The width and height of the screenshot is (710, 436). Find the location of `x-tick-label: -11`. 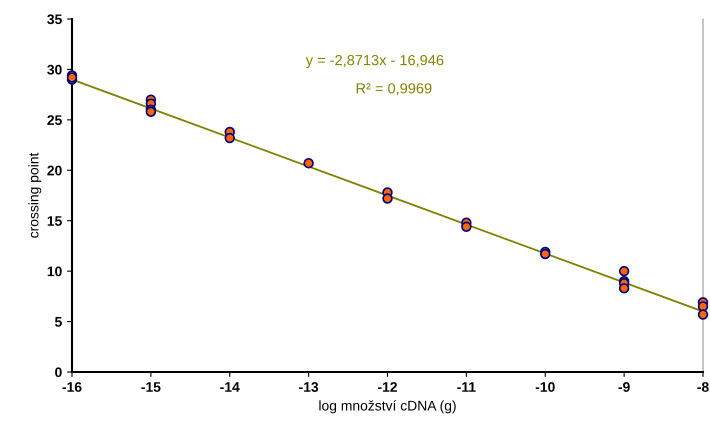

x-tick-label: -11 is located at coordinates (466, 387).